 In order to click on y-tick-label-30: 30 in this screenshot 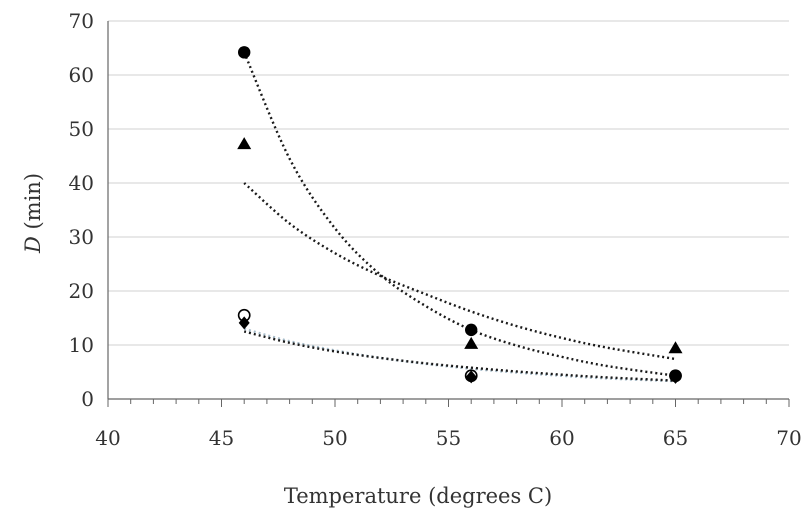, I will do `click(81, 237)`.